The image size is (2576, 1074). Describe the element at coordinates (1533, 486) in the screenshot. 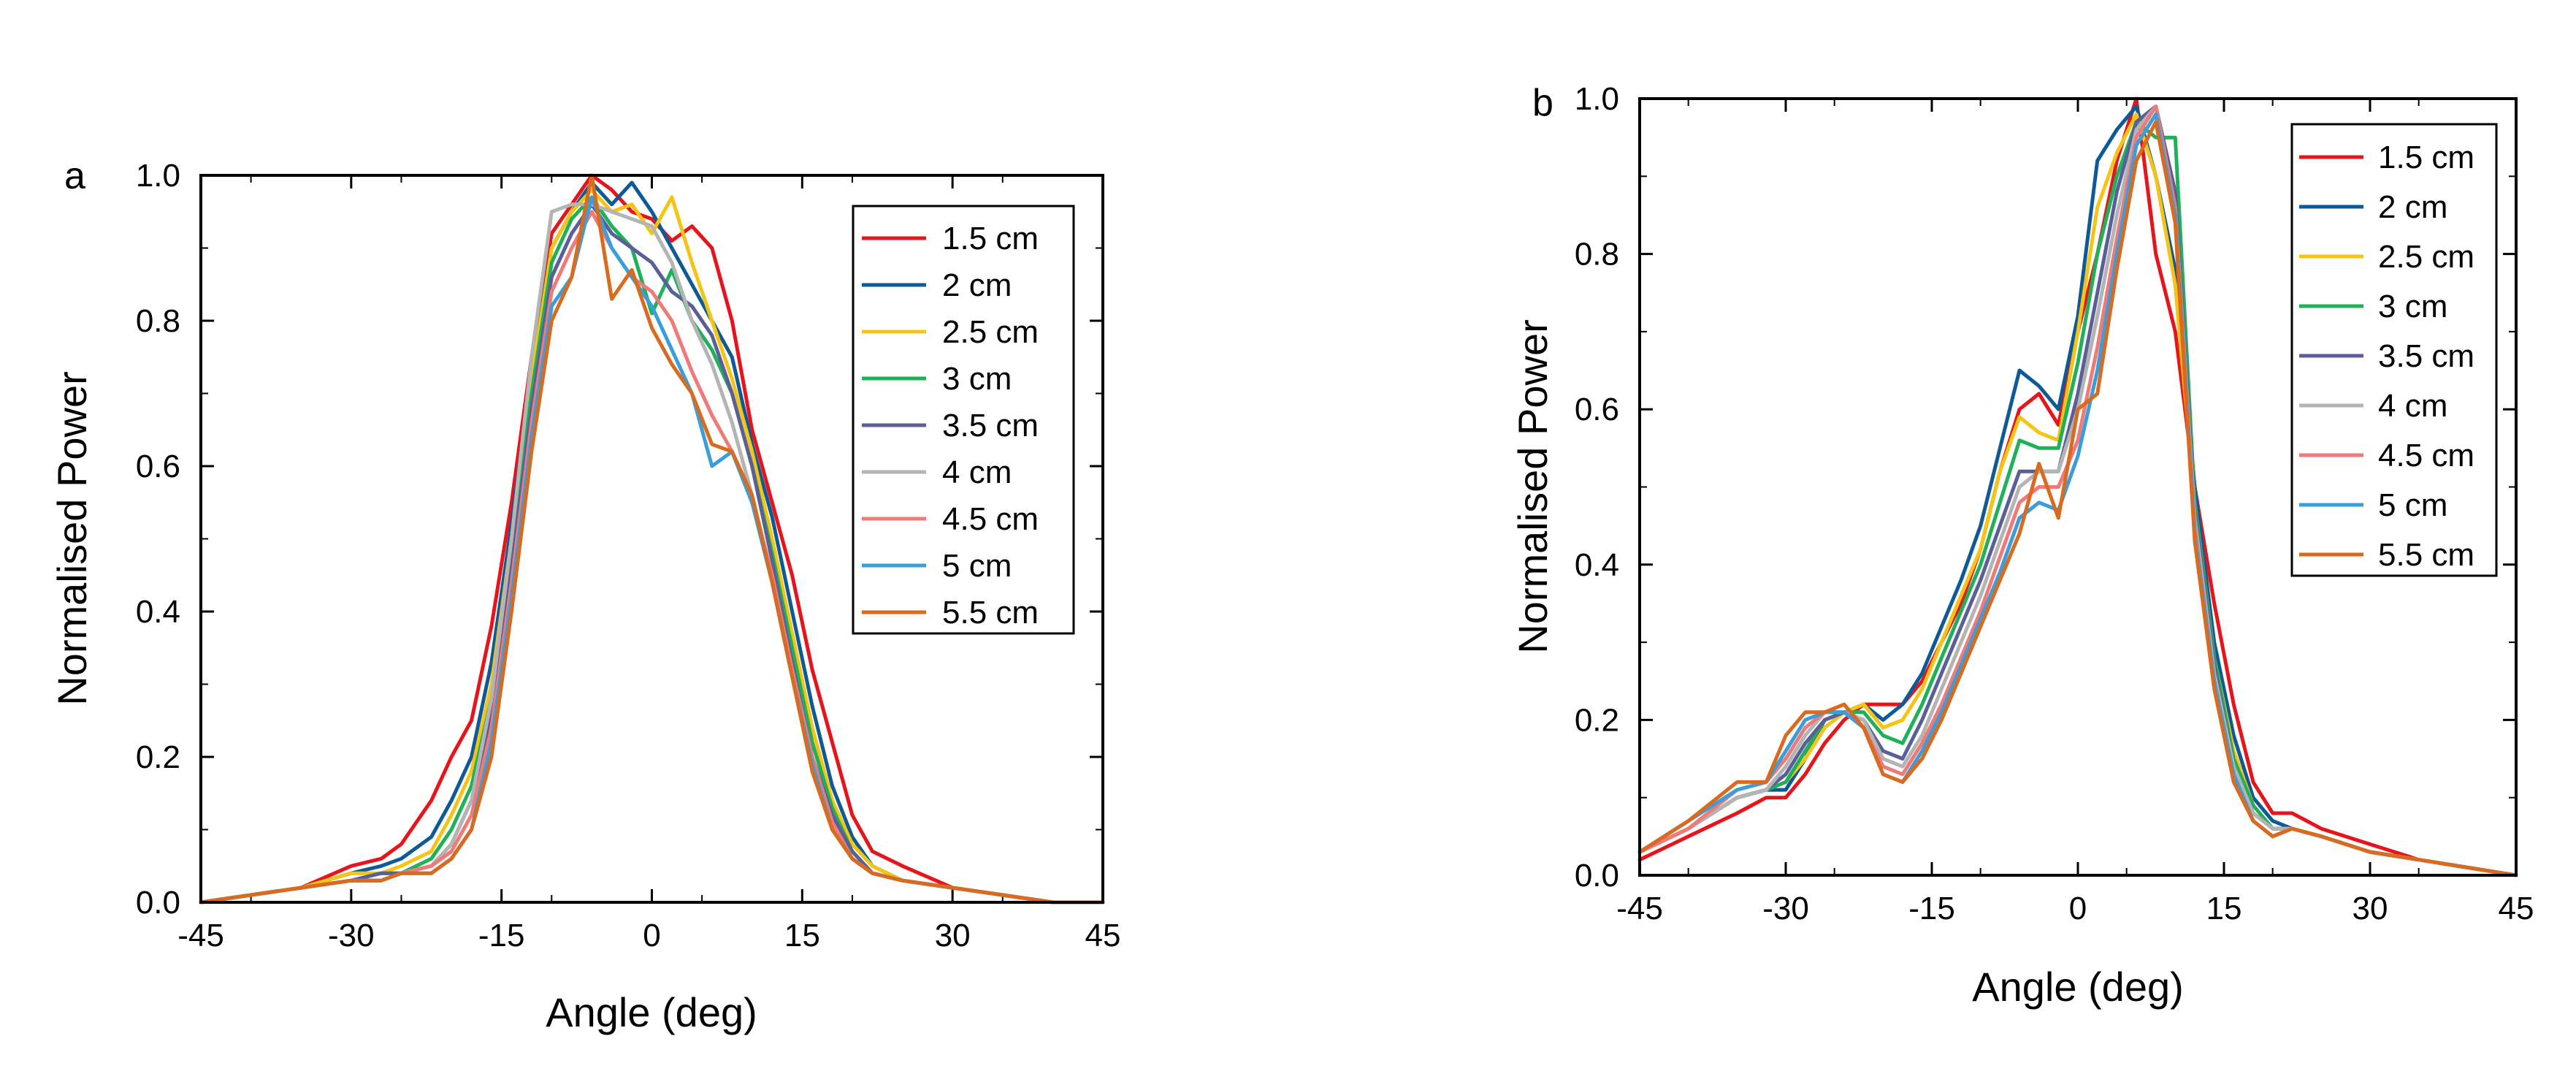

I see `y-axis-title-b: Normalised Power` at that location.